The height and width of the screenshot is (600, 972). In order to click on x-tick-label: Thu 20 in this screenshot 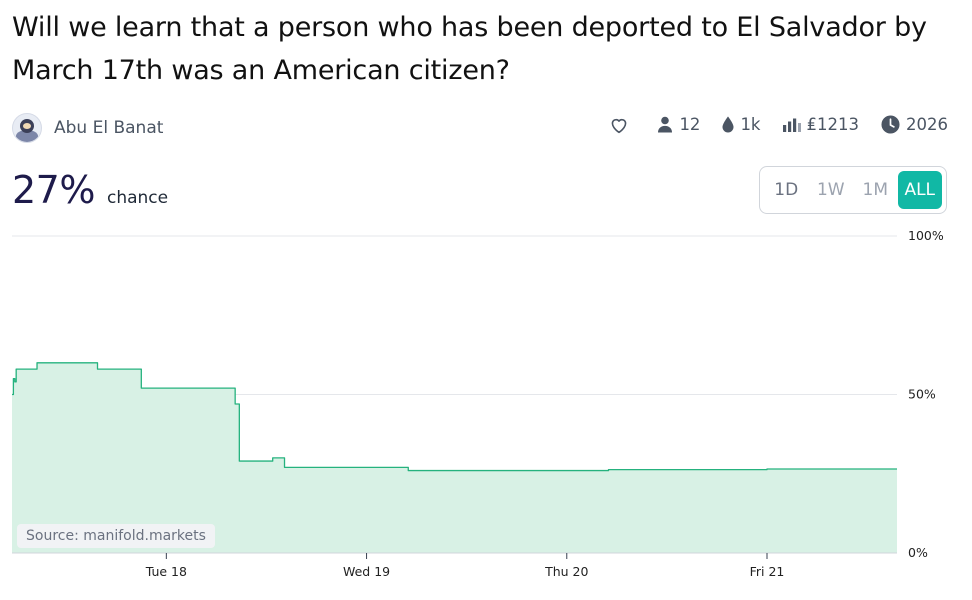, I will do `click(566, 571)`.